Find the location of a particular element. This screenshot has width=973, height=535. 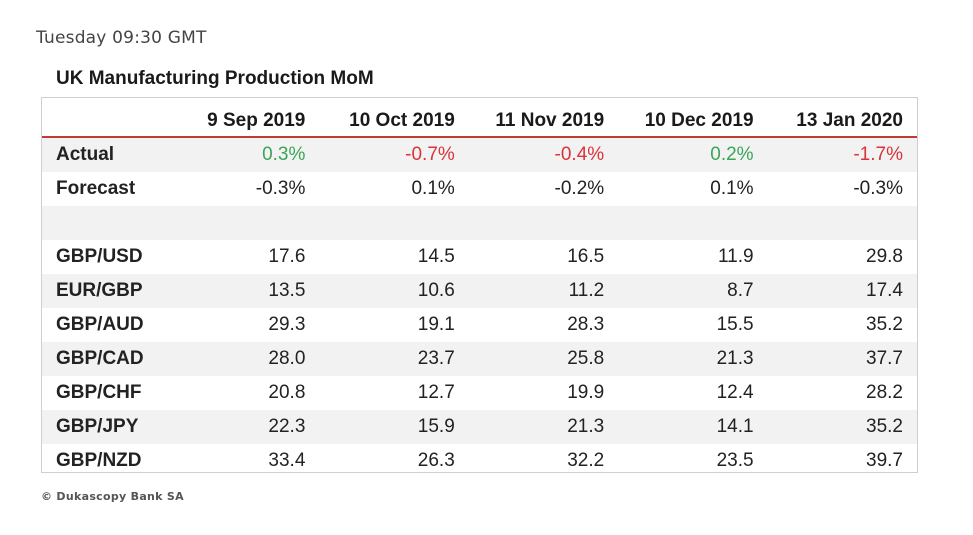

header-label-cell is located at coordinates (106, 118).